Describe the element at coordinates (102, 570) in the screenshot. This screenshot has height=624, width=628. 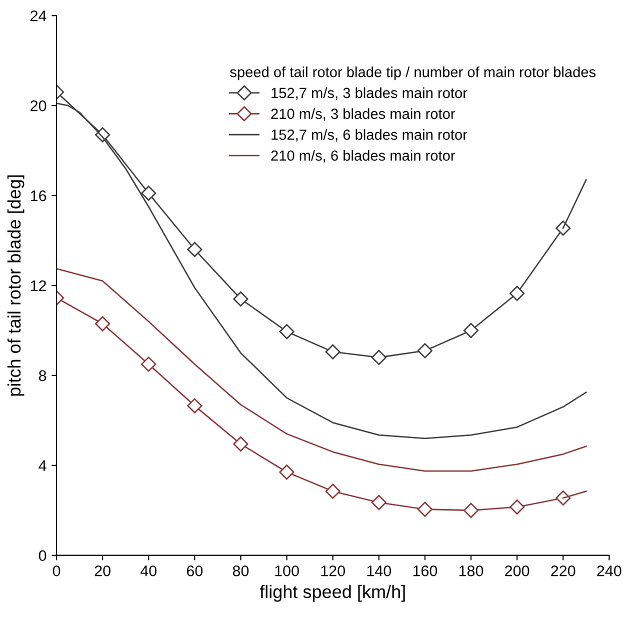
I see `x-tick-label: 20` at that location.